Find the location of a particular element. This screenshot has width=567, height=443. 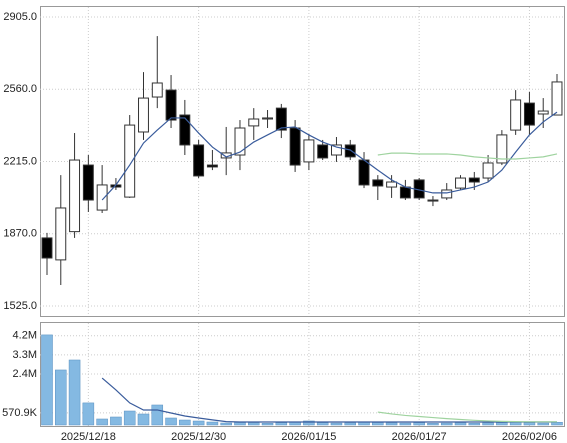

x-tick-label: 2025/12/30 is located at coordinates (198, 437).